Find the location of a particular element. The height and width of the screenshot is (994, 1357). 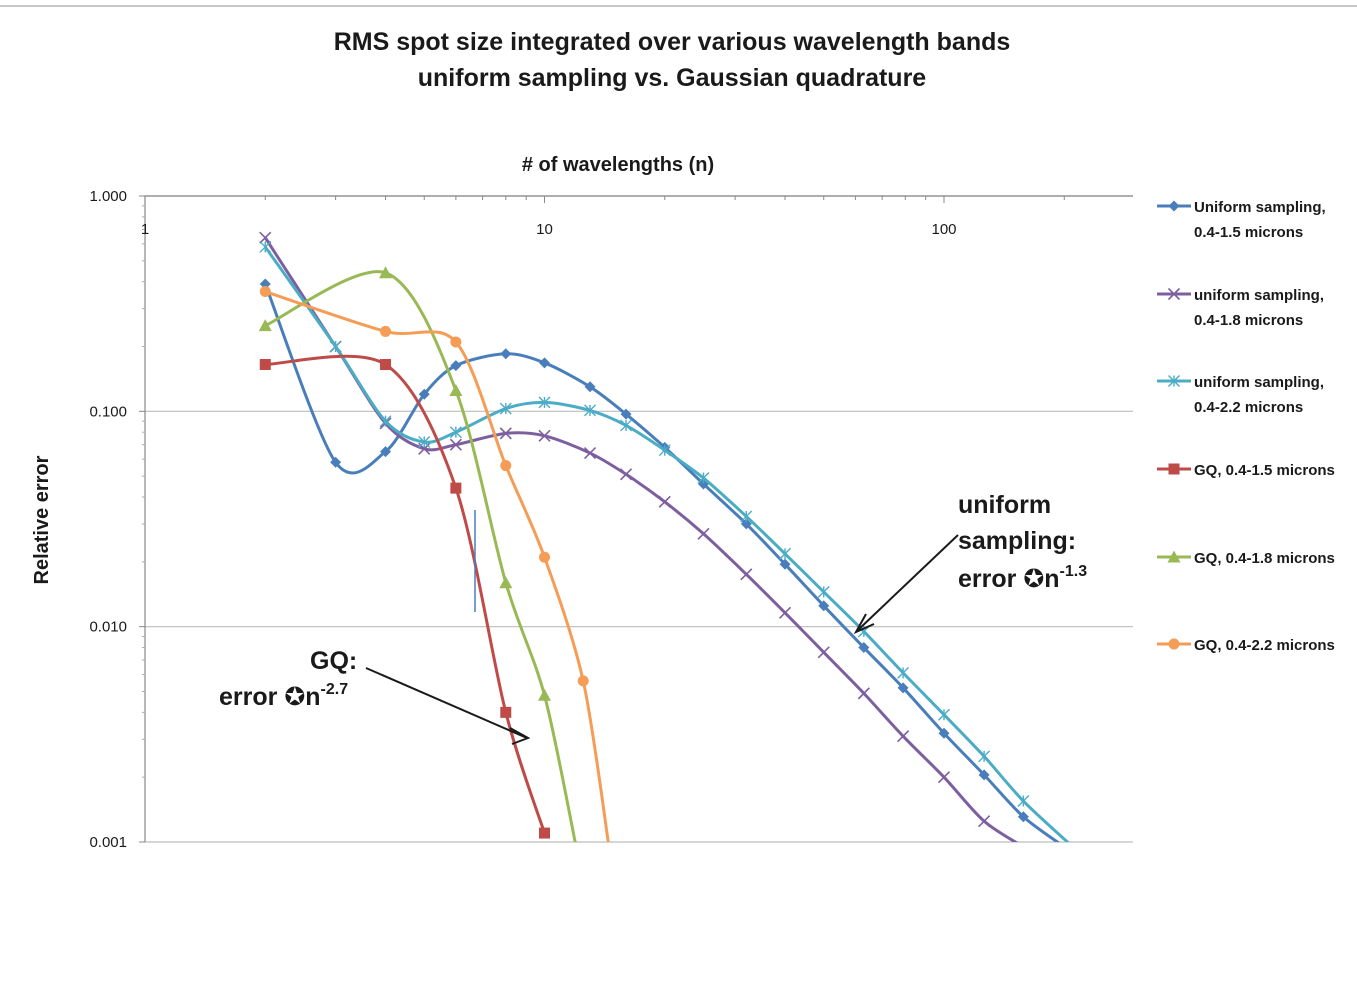

gq-annotation-line2: error ✪n-2.7 is located at coordinates (283, 696).